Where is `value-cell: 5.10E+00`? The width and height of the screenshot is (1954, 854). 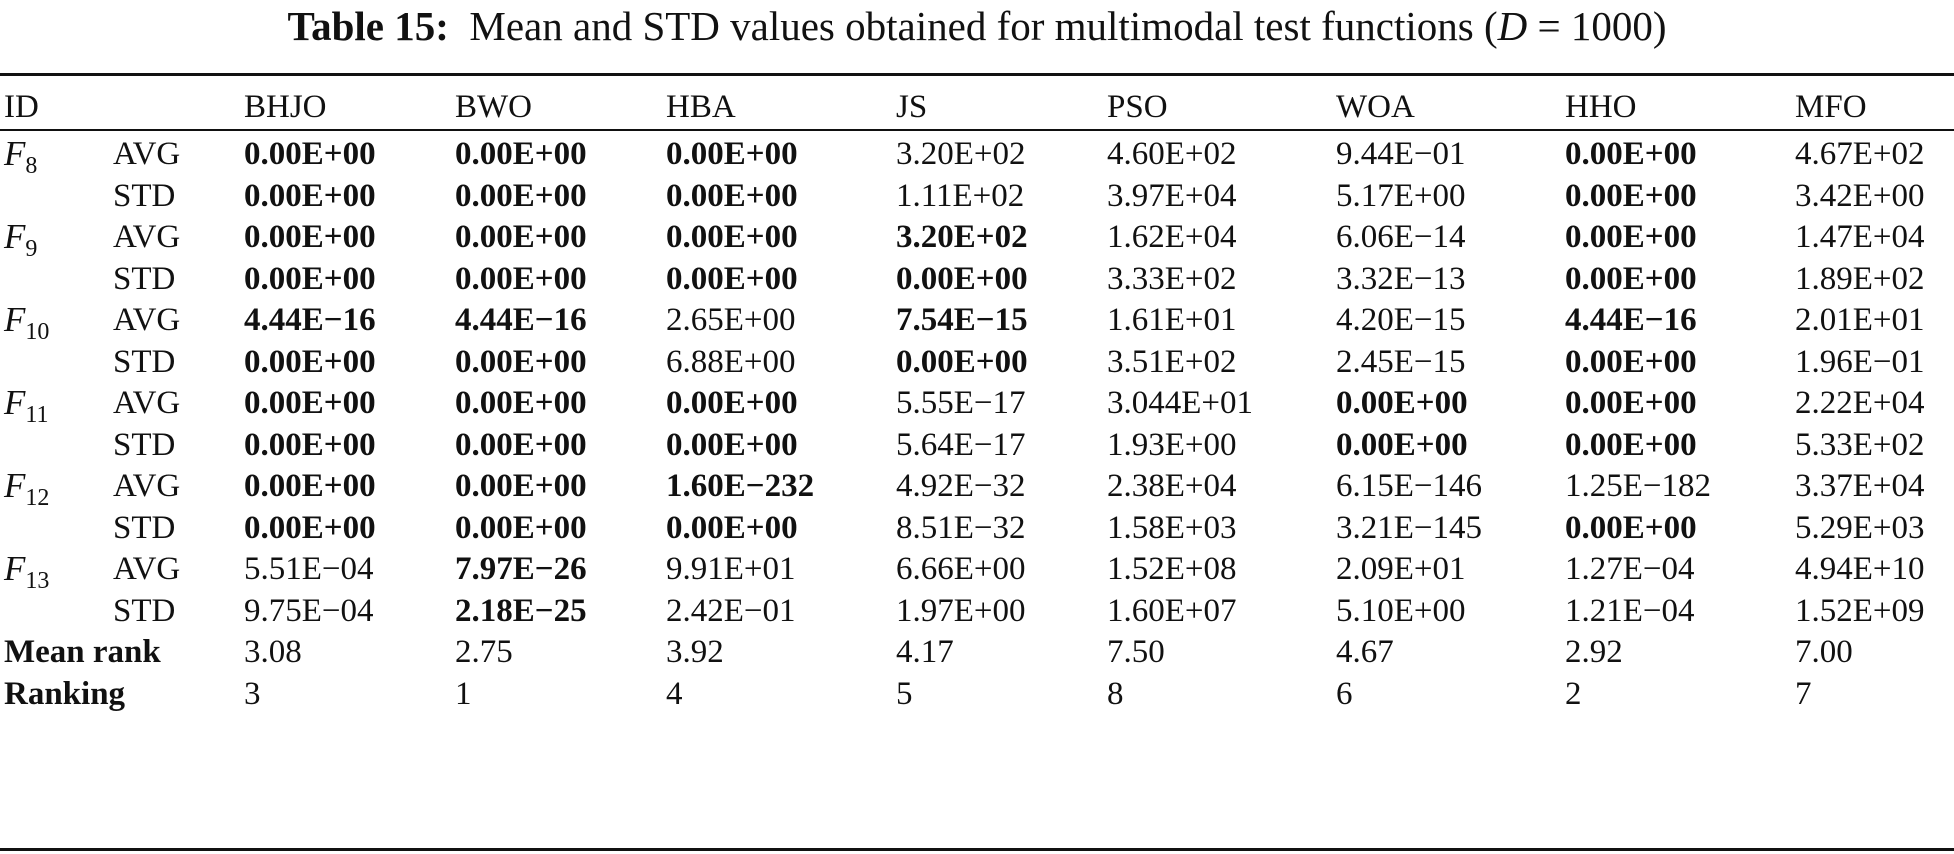 value-cell: 5.10E+00 is located at coordinates (1401, 611).